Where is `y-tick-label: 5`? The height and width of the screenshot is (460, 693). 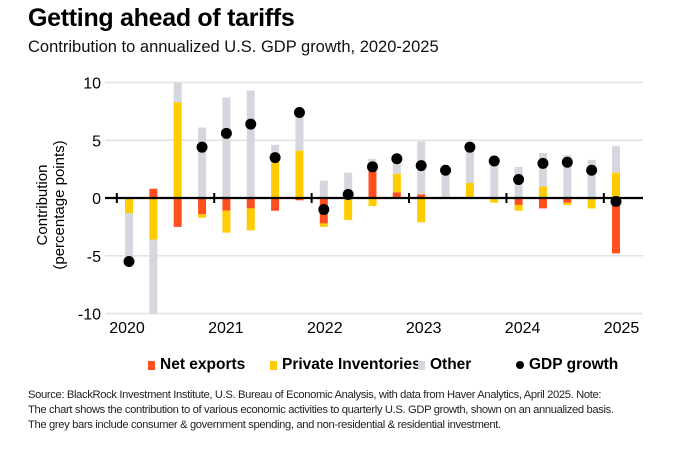 y-tick-label: 5 is located at coordinates (96, 141).